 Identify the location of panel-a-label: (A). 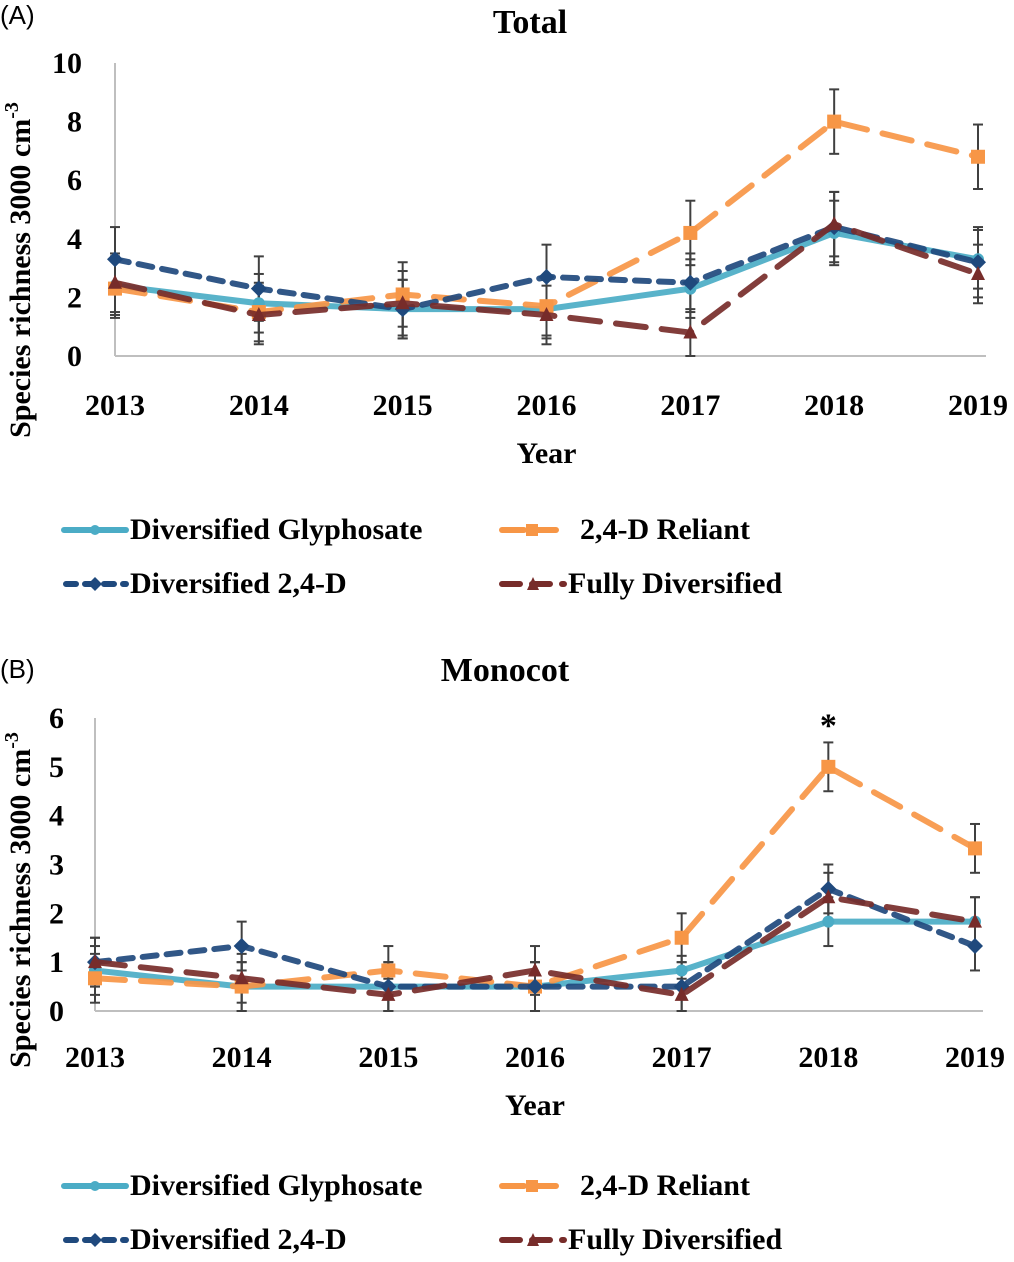
(17, 15).